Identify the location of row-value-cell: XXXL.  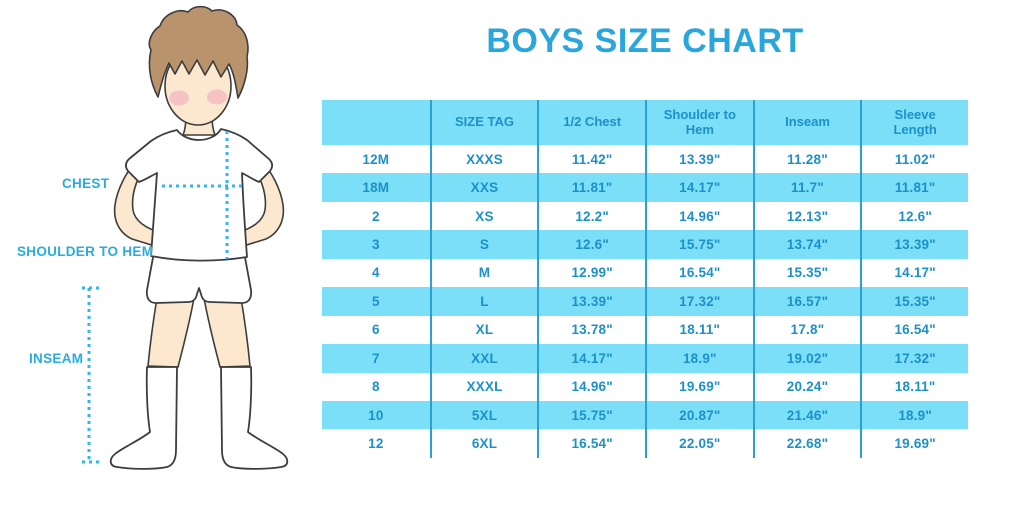
(483, 386).